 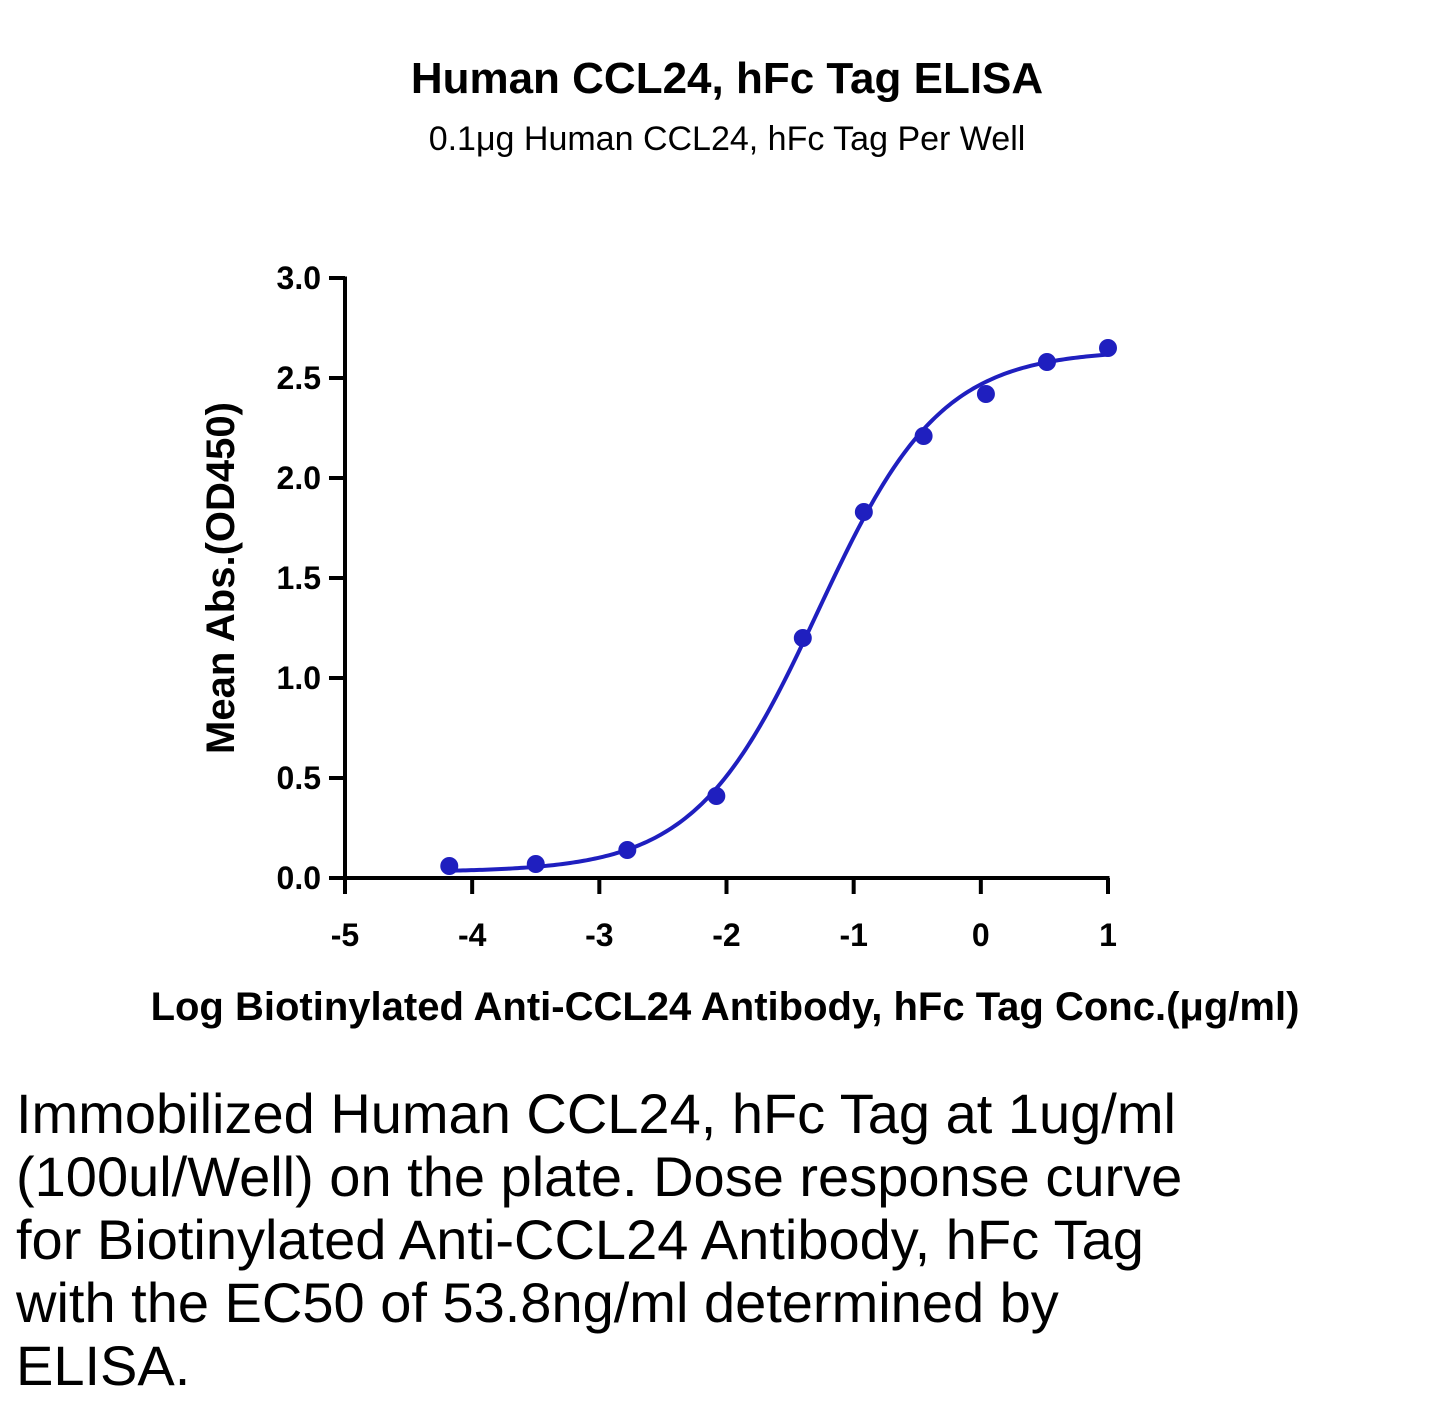 I want to click on x-tick-label: -5, so click(x=345, y=935).